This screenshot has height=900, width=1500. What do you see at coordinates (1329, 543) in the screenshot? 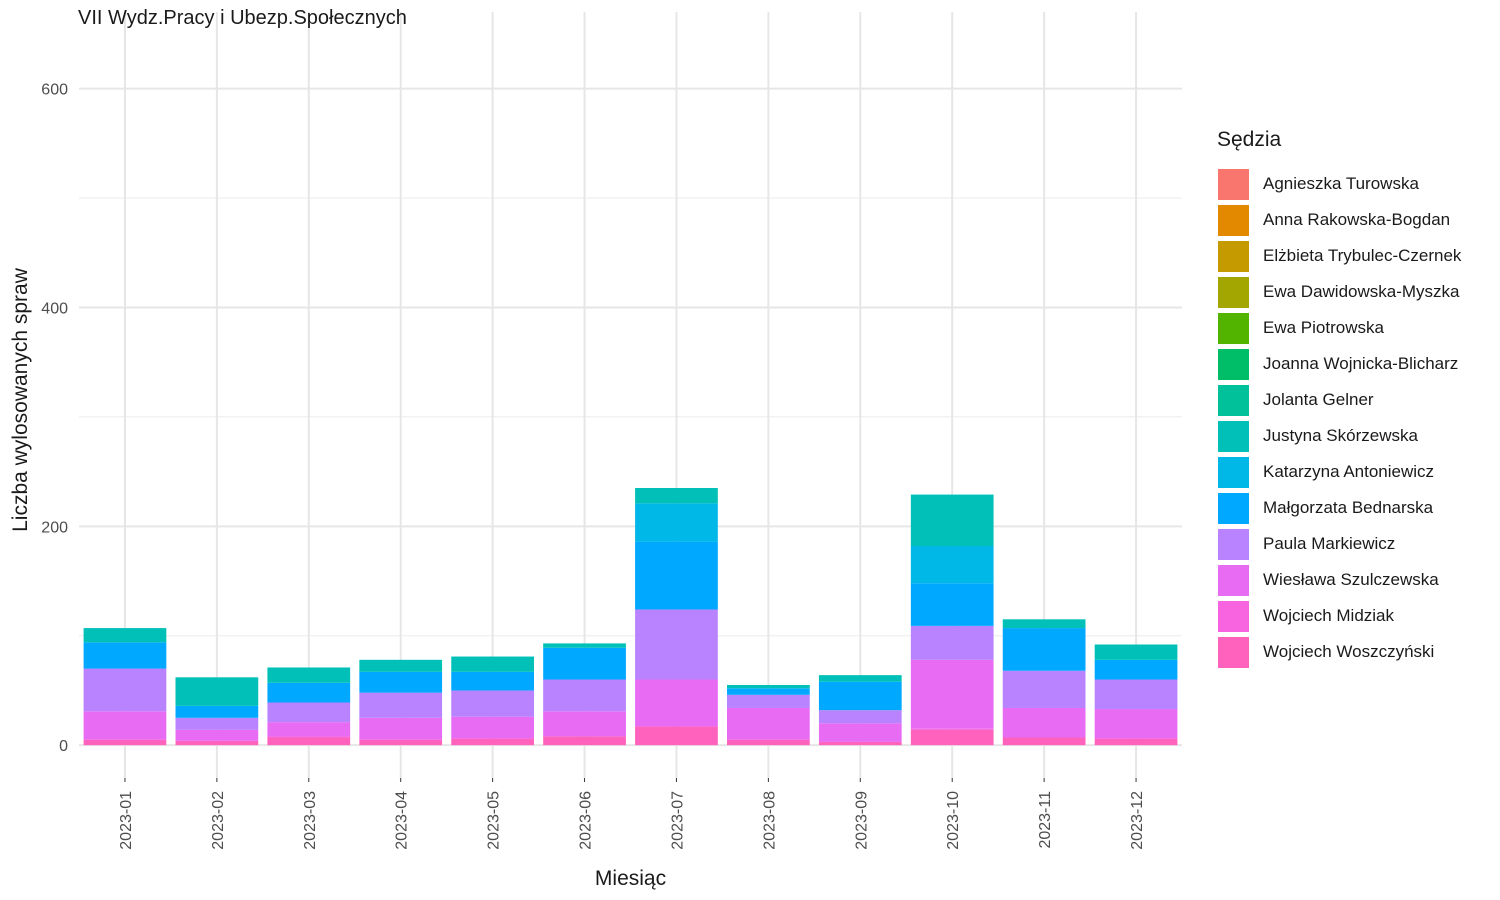
I see `legend-label: Paula Markiewicz` at bounding box center [1329, 543].